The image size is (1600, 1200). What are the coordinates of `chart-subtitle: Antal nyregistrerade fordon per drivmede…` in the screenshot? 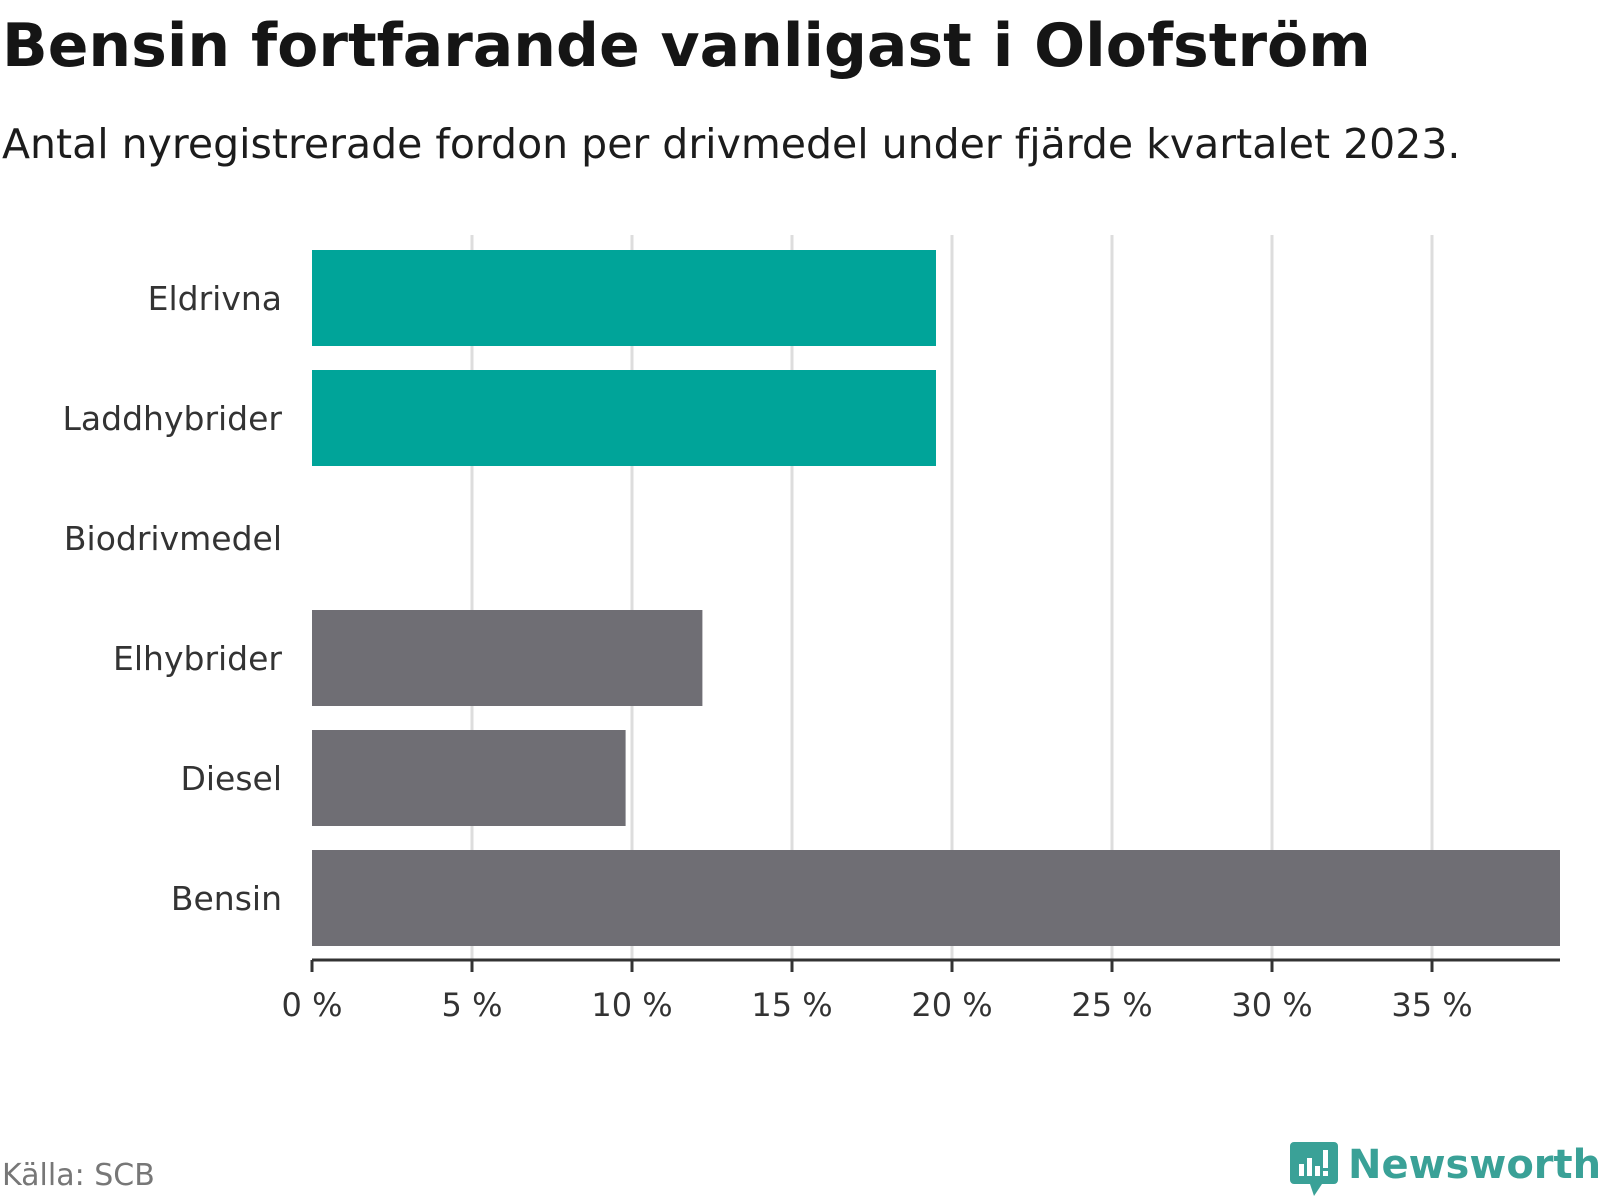 It's located at (731, 144).